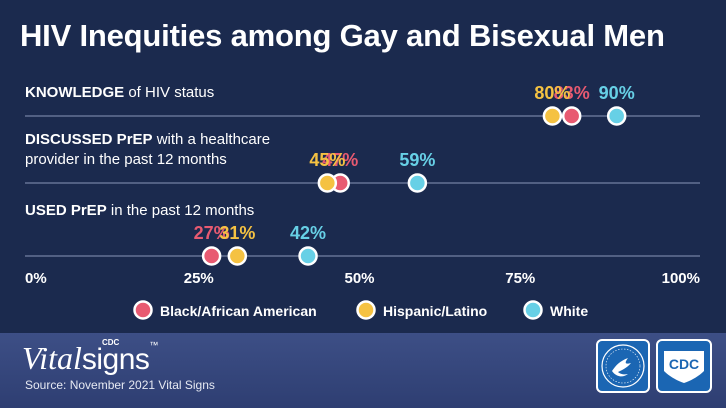 Image resolution: width=726 pixels, height=408 pixels. What do you see at coordinates (617, 93) in the screenshot?
I see `data-label: 90%` at bounding box center [617, 93].